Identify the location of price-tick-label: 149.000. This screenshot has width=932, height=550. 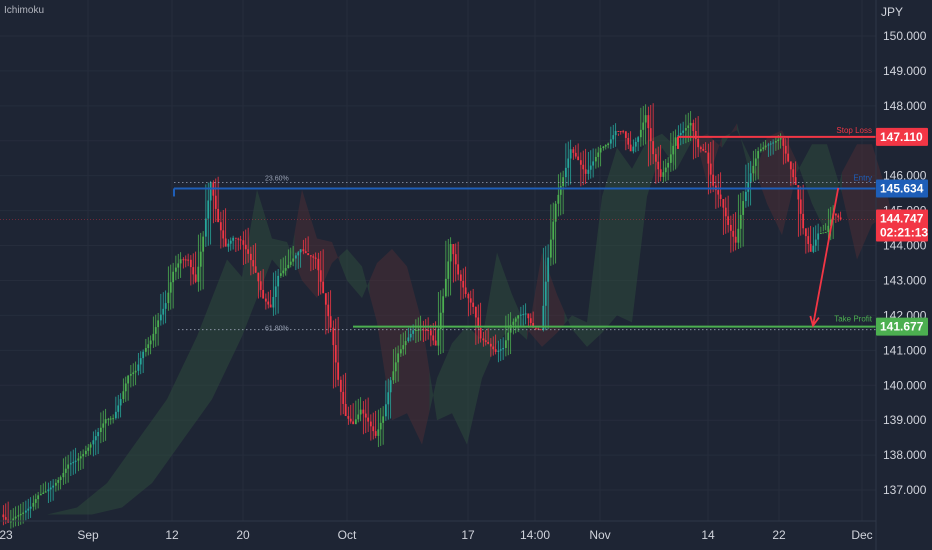
(905, 71).